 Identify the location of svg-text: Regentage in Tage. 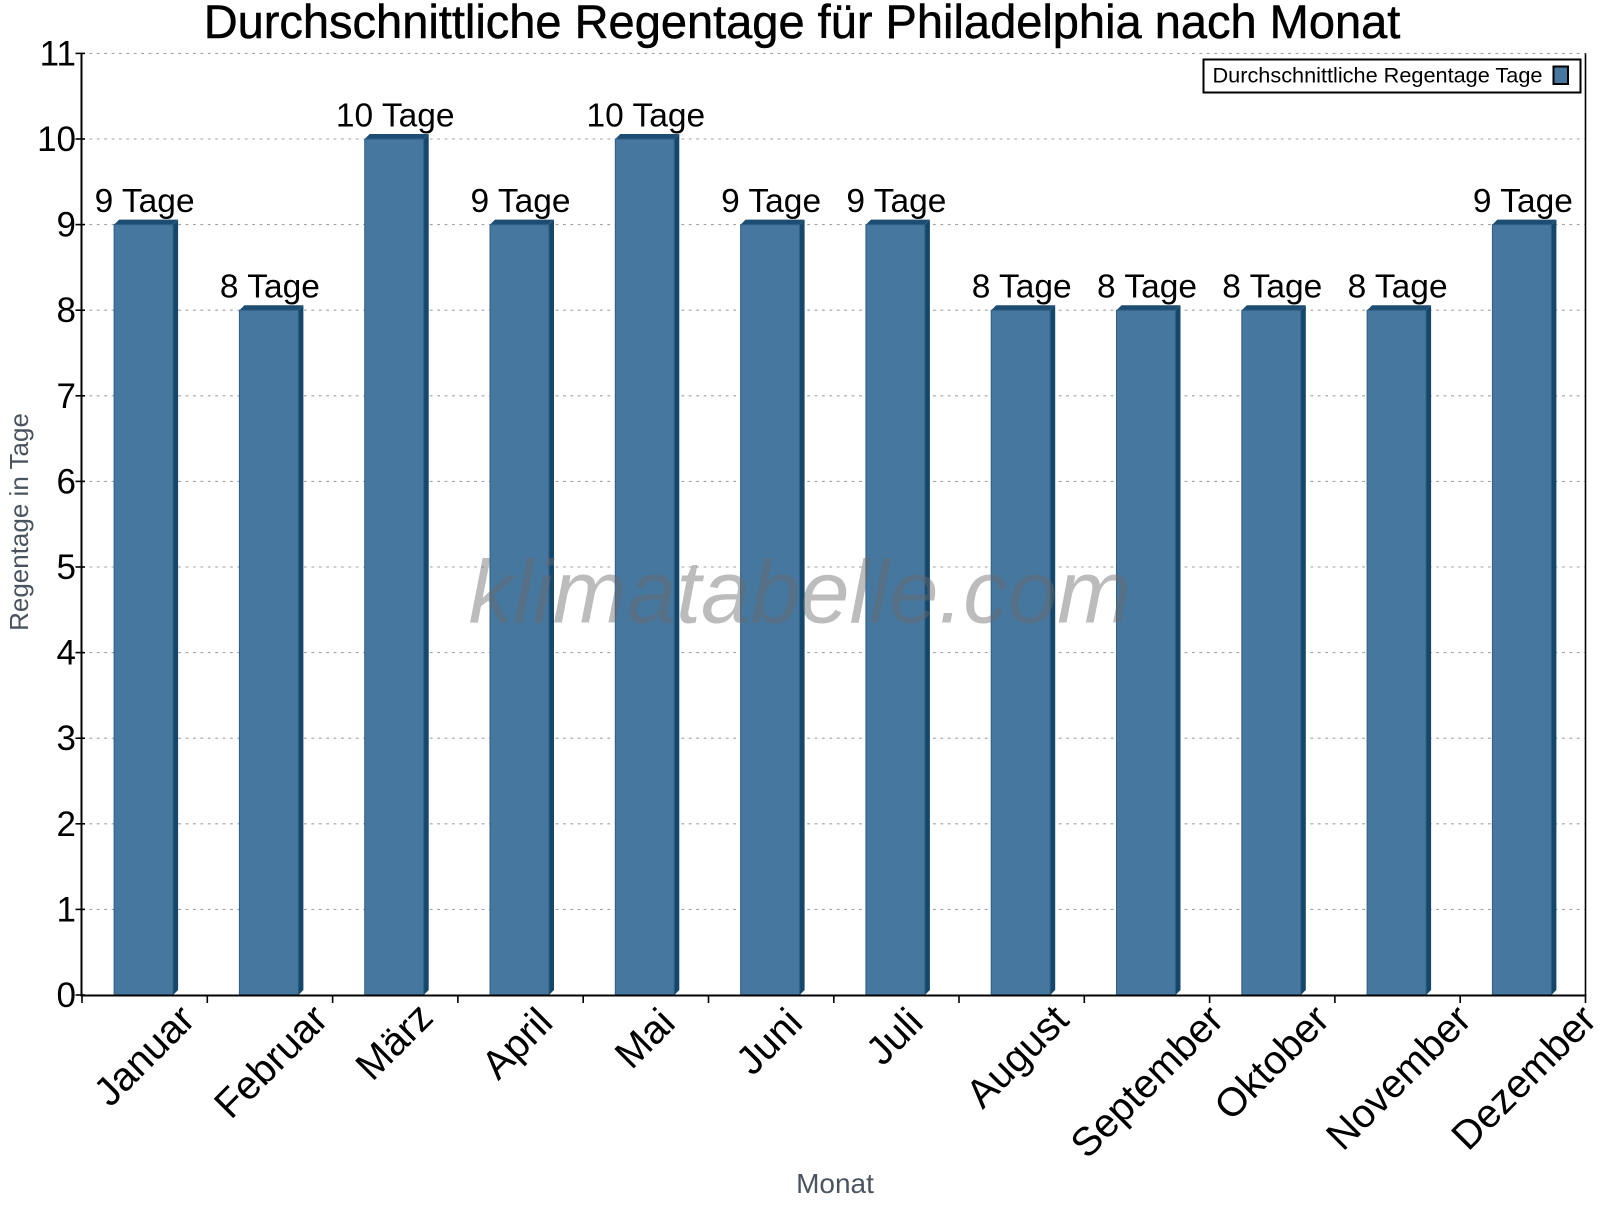
(19, 522).